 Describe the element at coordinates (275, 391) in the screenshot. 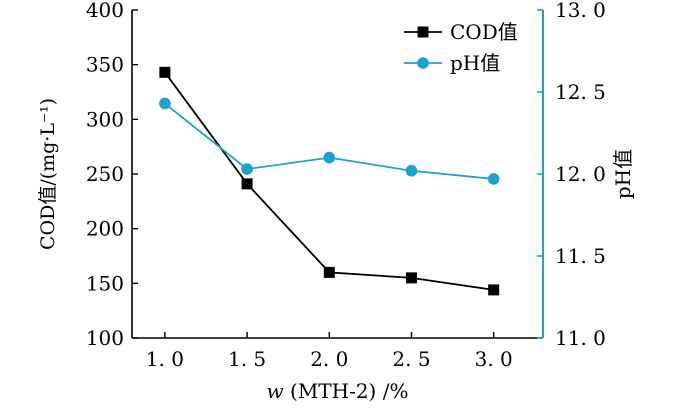

I see `x-axis-label-variable: w` at that location.